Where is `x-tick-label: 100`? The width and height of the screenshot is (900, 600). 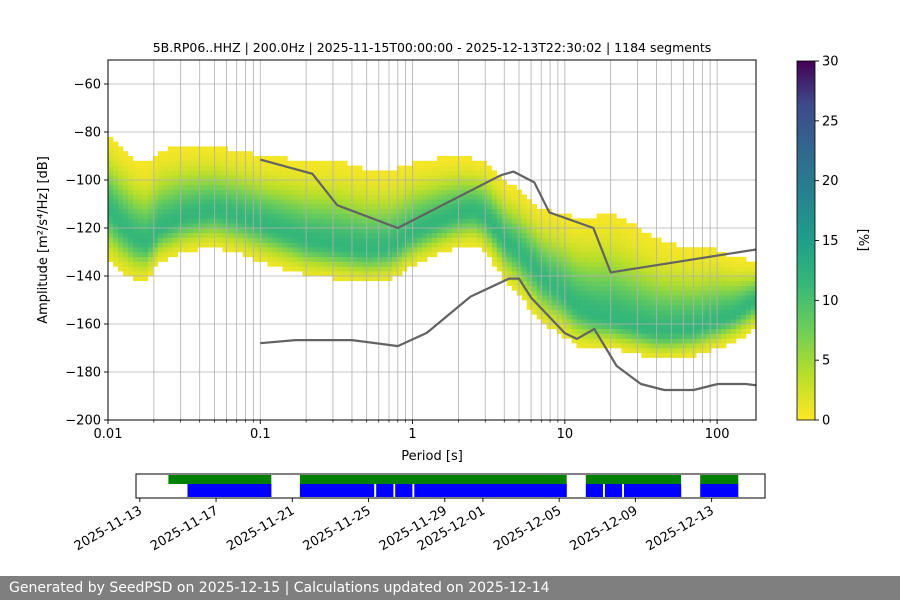 x-tick-label: 100 is located at coordinates (717, 434).